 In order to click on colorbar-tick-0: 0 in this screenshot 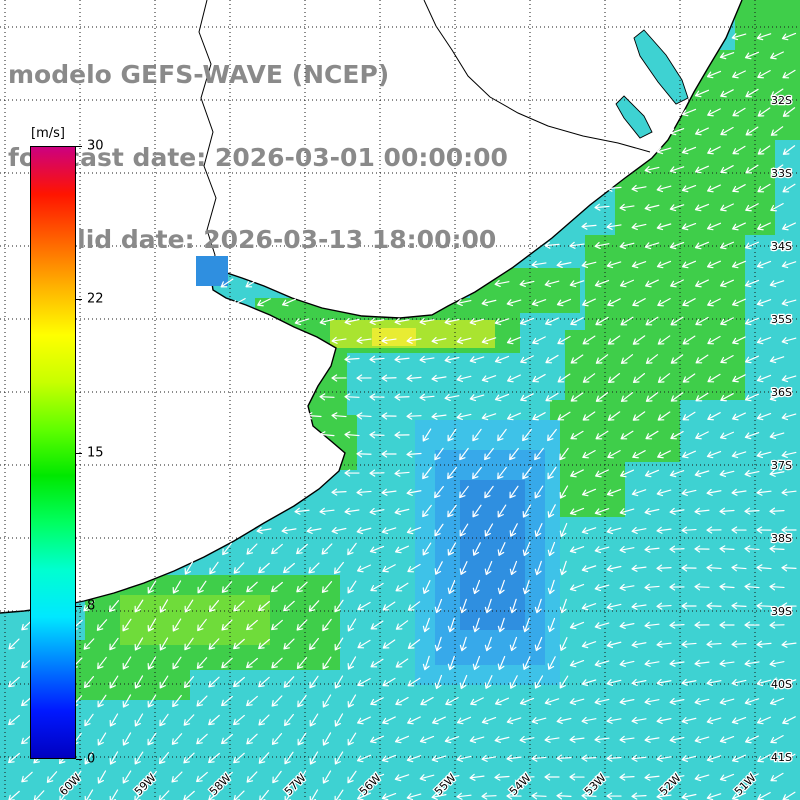, I will do `click(91, 759)`.